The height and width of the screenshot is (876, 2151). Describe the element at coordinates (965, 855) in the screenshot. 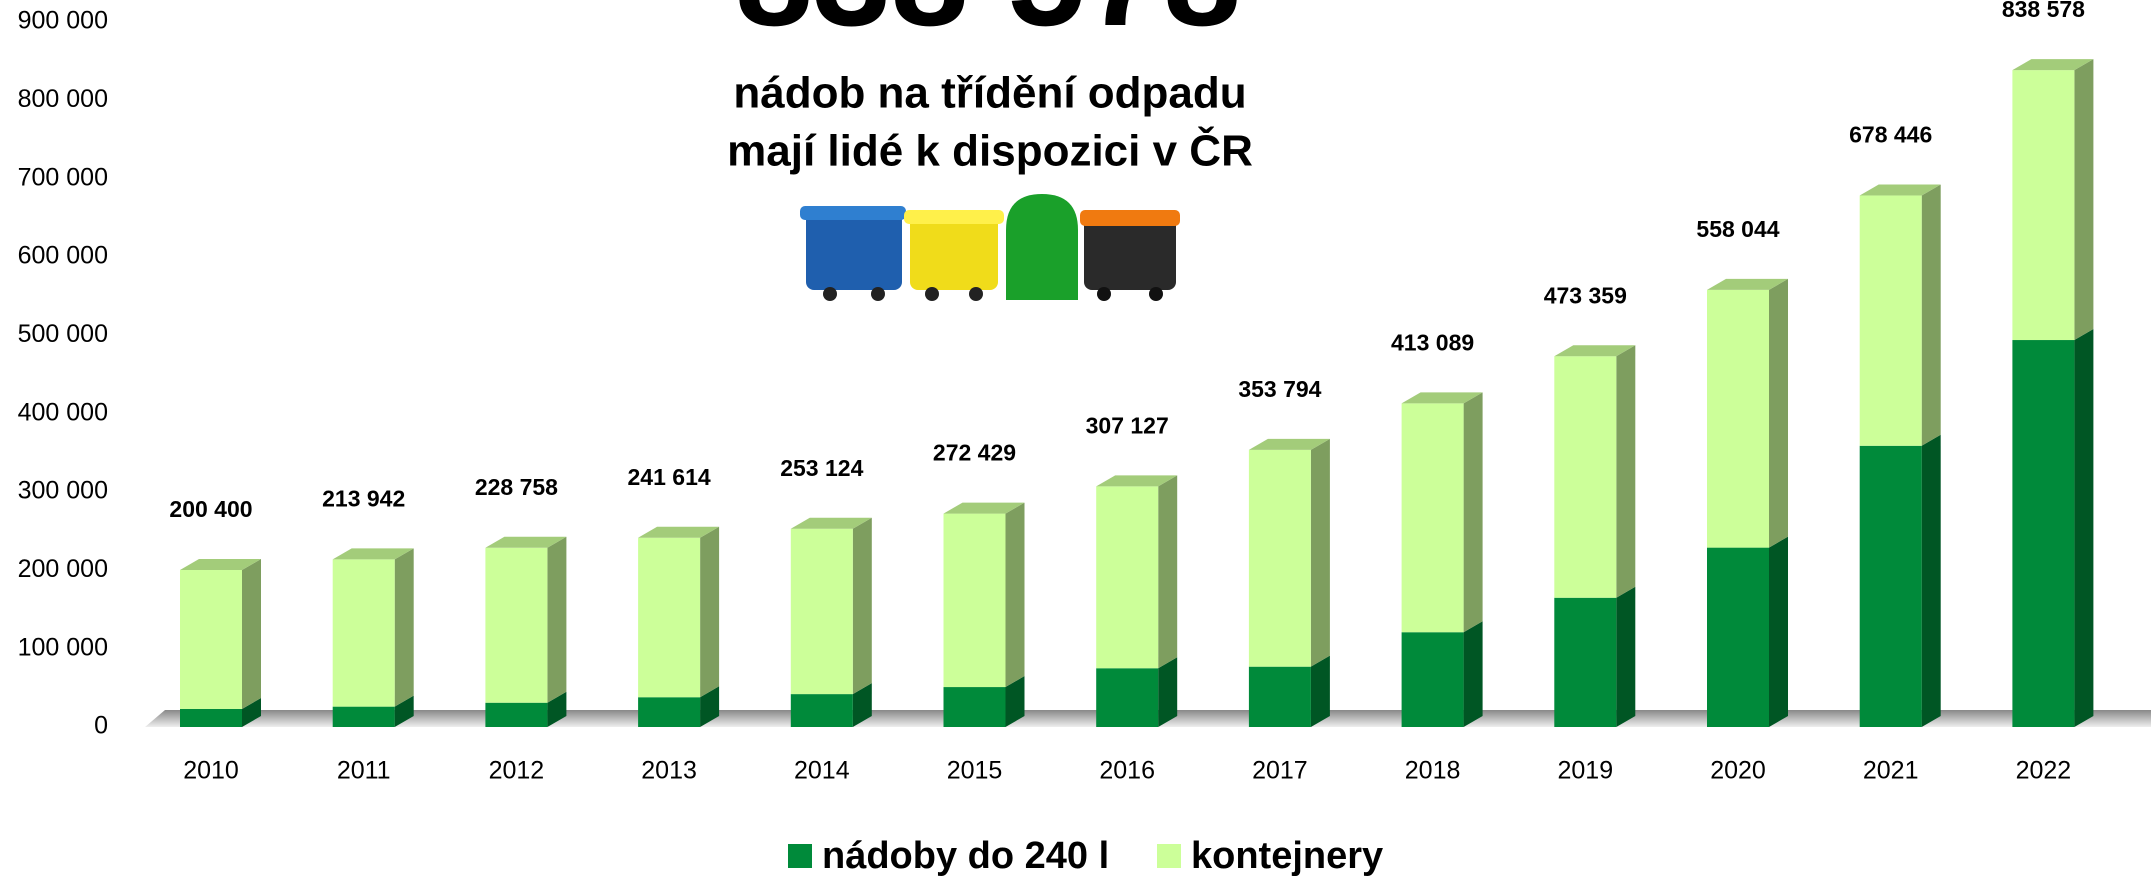

I see `legend-label: nádoby do 240 l` at that location.